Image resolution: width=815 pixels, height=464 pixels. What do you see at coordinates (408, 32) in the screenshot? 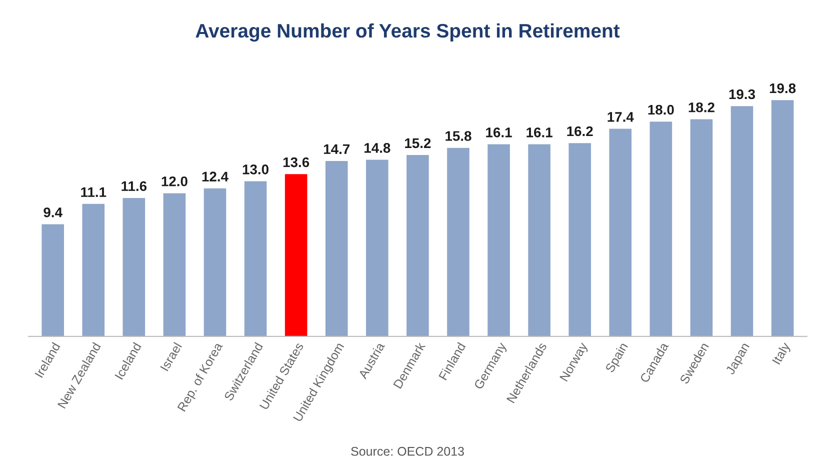
I see `chart-title: Average Number of Years Spent in Retirement` at bounding box center [408, 32].